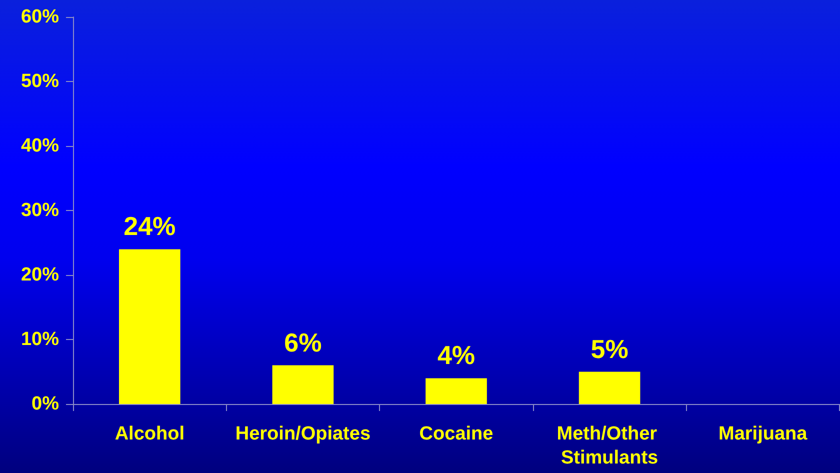 This screenshot has width=840, height=473. What do you see at coordinates (149, 434) in the screenshot?
I see `x-tick-label: Alcohol` at bounding box center [149, 434].